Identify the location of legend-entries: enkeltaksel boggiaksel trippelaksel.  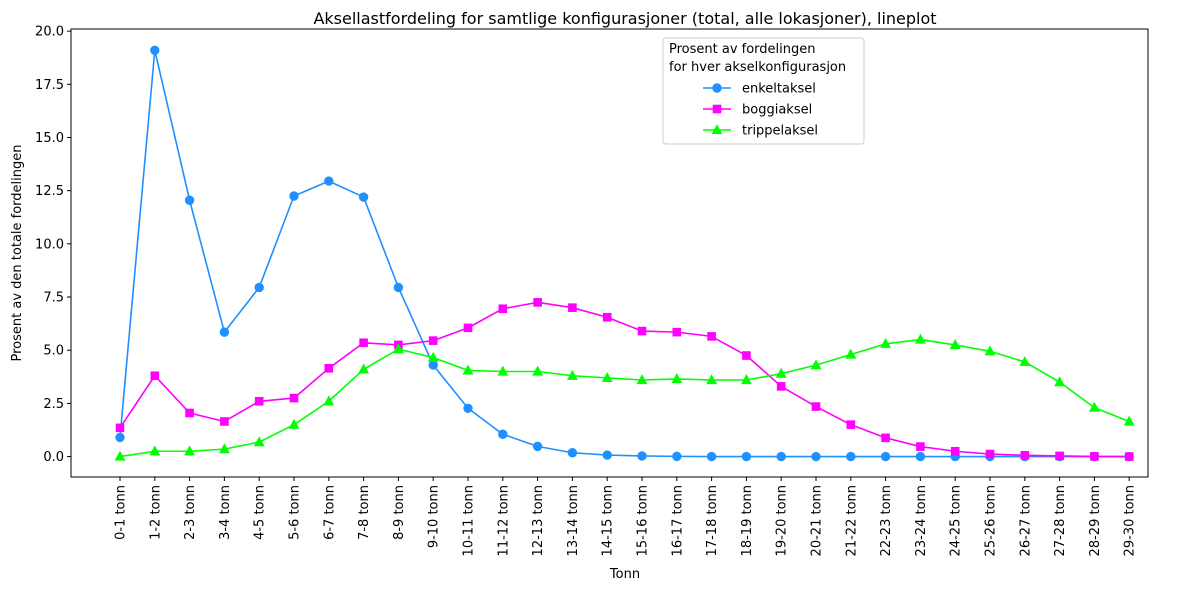
(760, 110).